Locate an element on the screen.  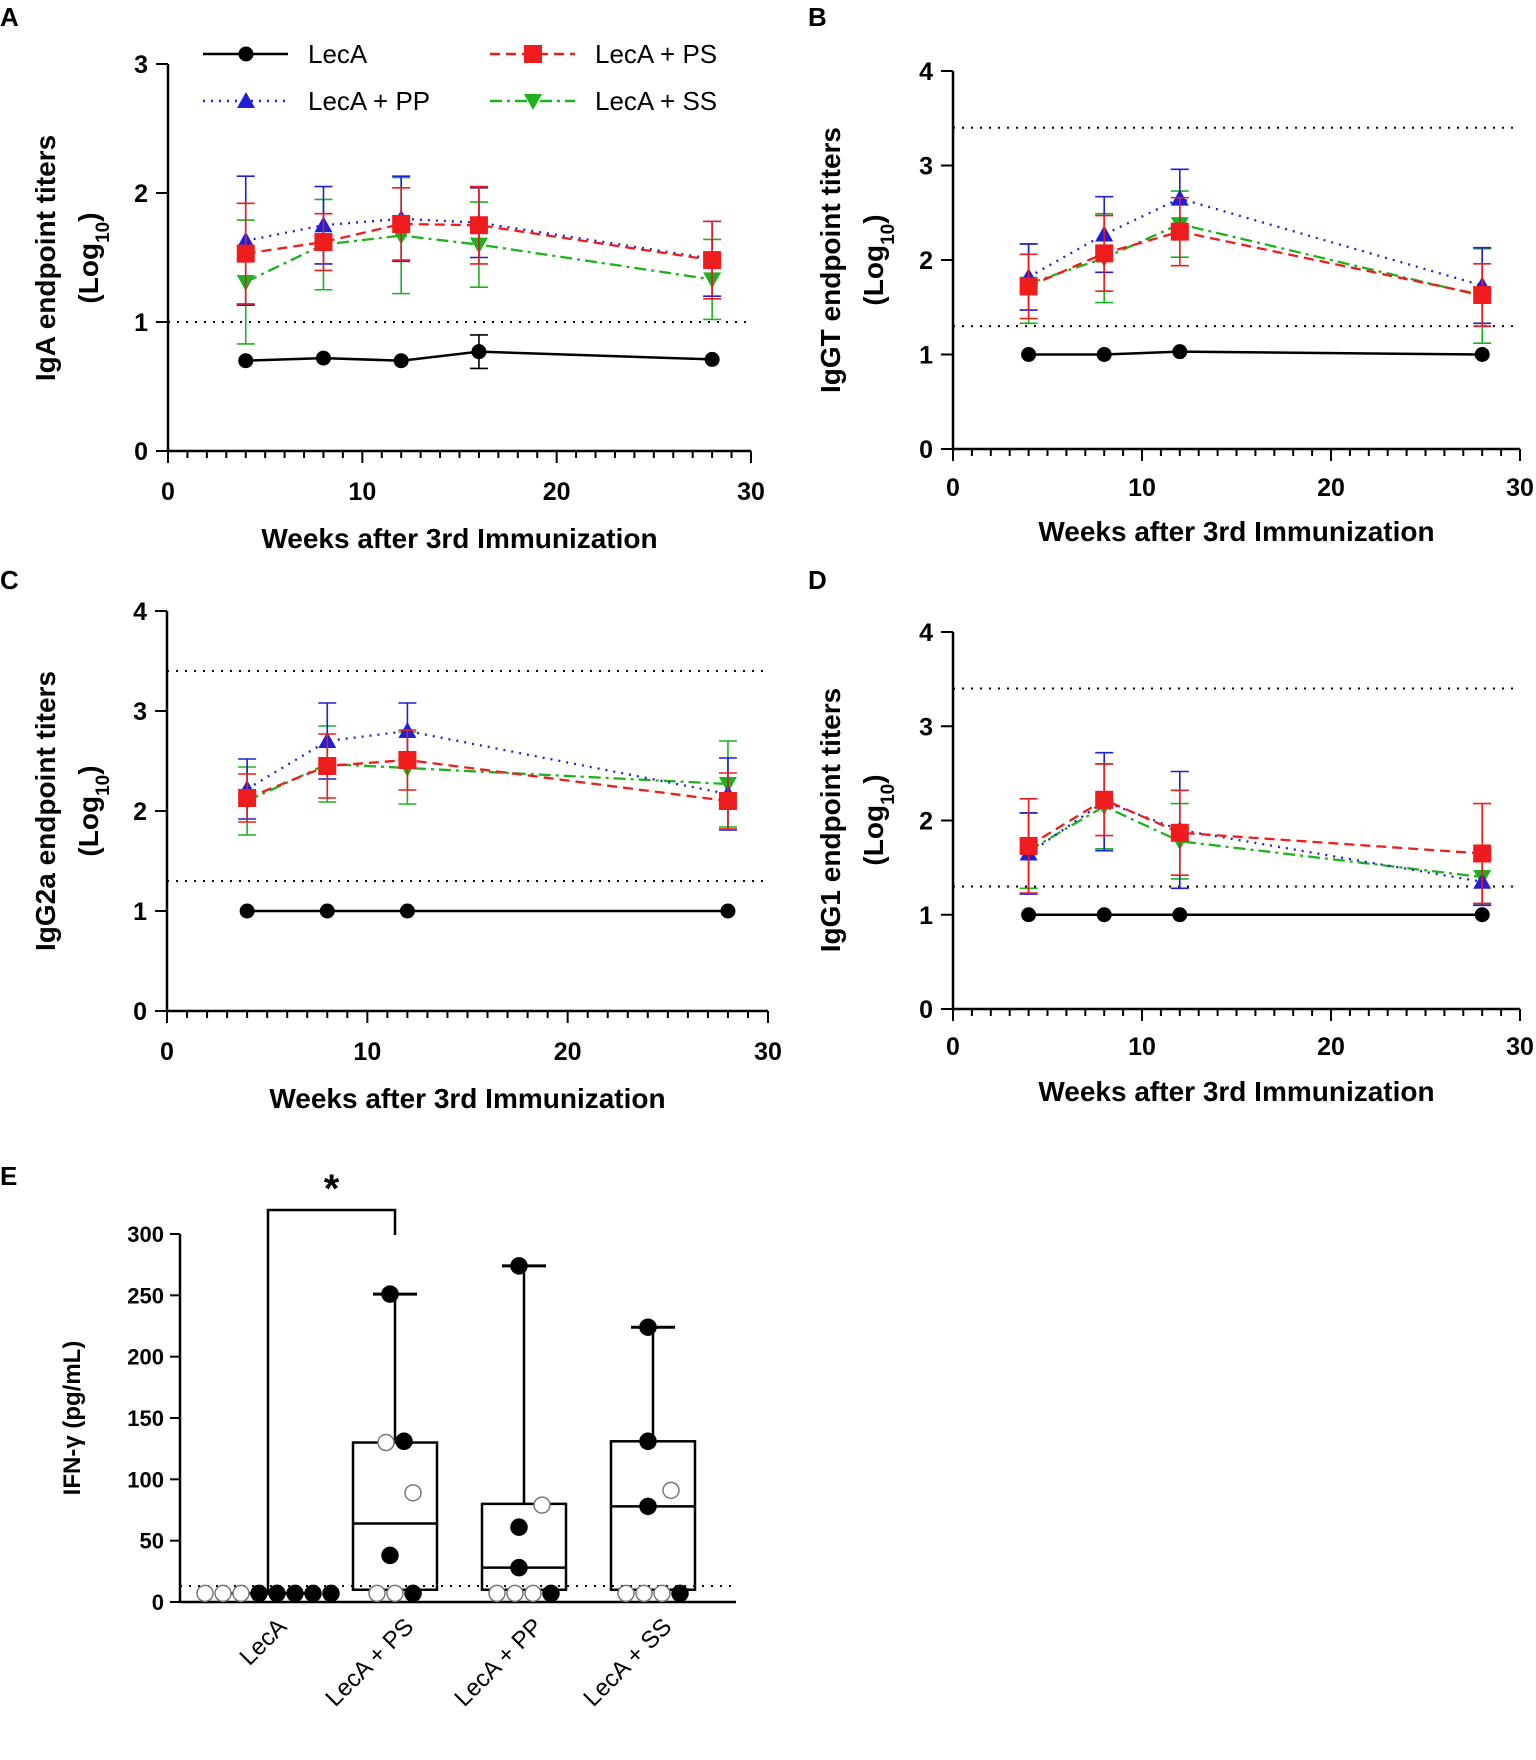
y-tick-label: 100 is located at coordinates (145, 1479).